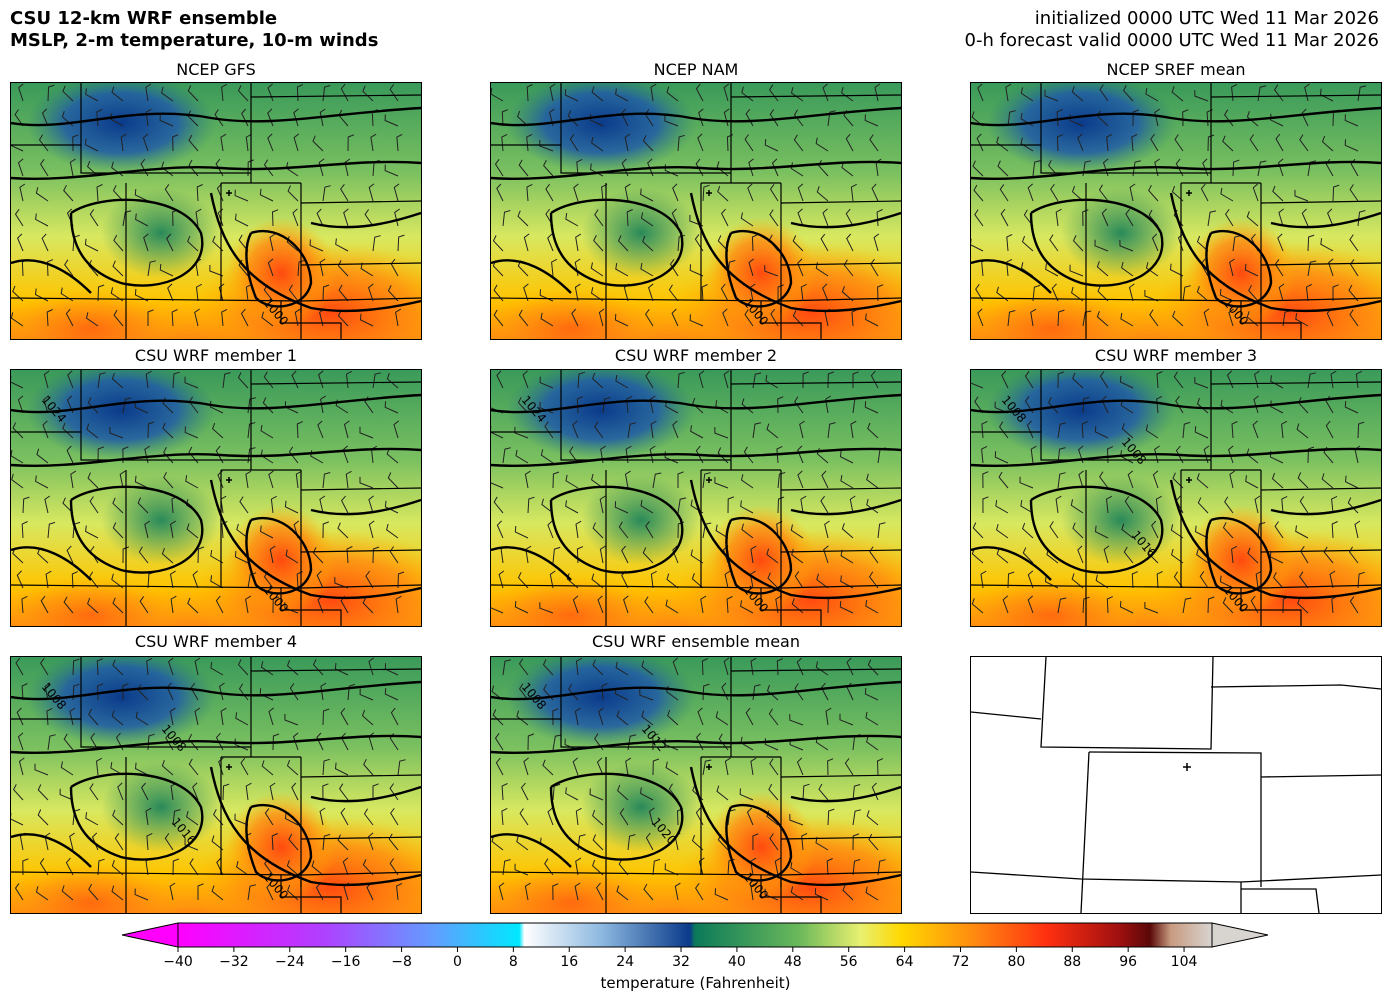  I want to click on colorbar-tick-label: 16, so click(569, 962).